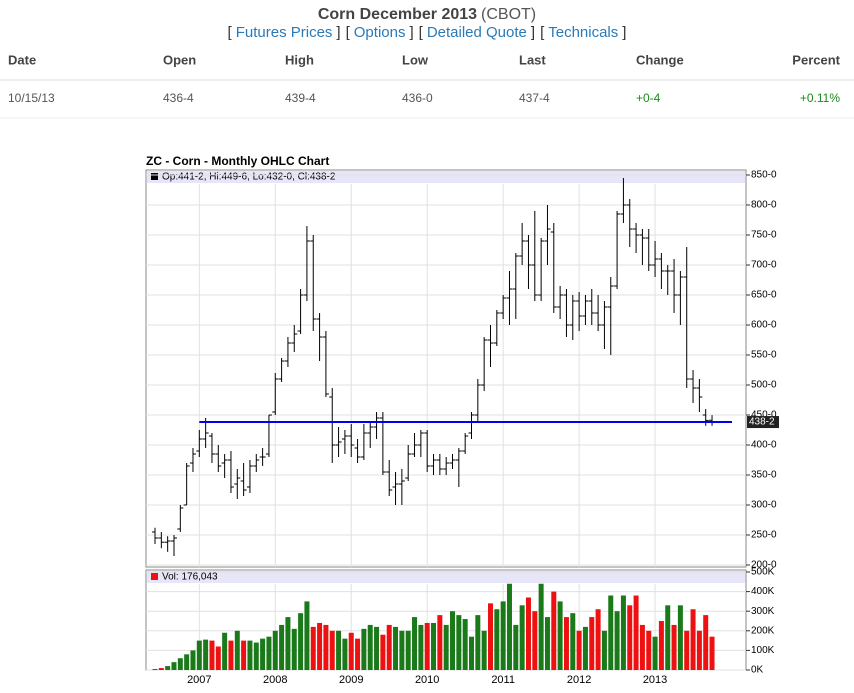 This screenshot has width=854, height=693. What do you see at coordinates (764, 565) in the screenshot?
I see `y-tick-label: 200-0` at bounding box center [764, 565].